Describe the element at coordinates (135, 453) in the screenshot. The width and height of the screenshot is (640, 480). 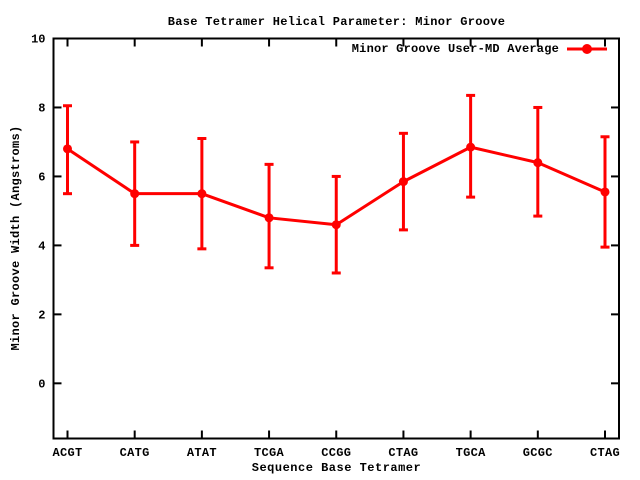
I see `x-tick-label: CATG` at that location.